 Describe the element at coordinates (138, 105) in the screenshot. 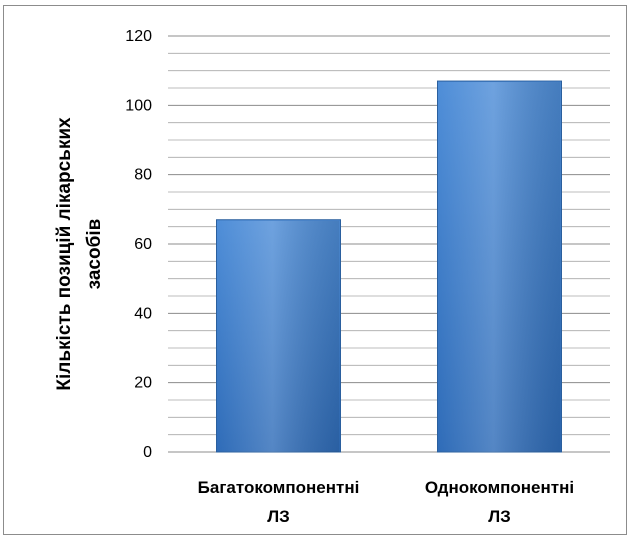

I see `y-tick-label: 100` at that location.